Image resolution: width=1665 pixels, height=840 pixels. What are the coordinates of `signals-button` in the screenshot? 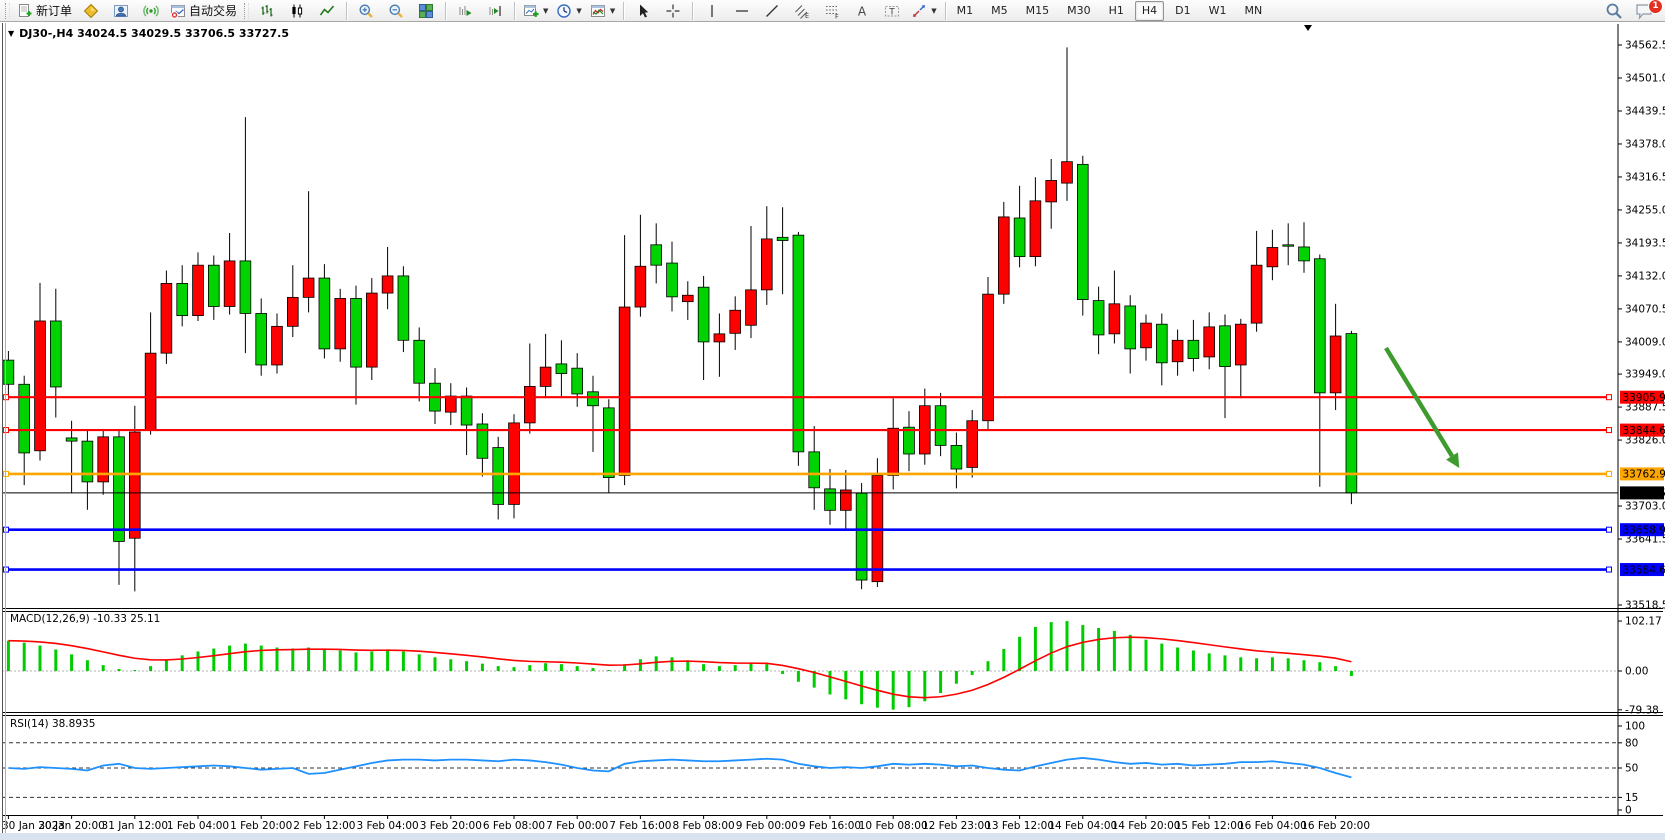 It's located at (151, 11).